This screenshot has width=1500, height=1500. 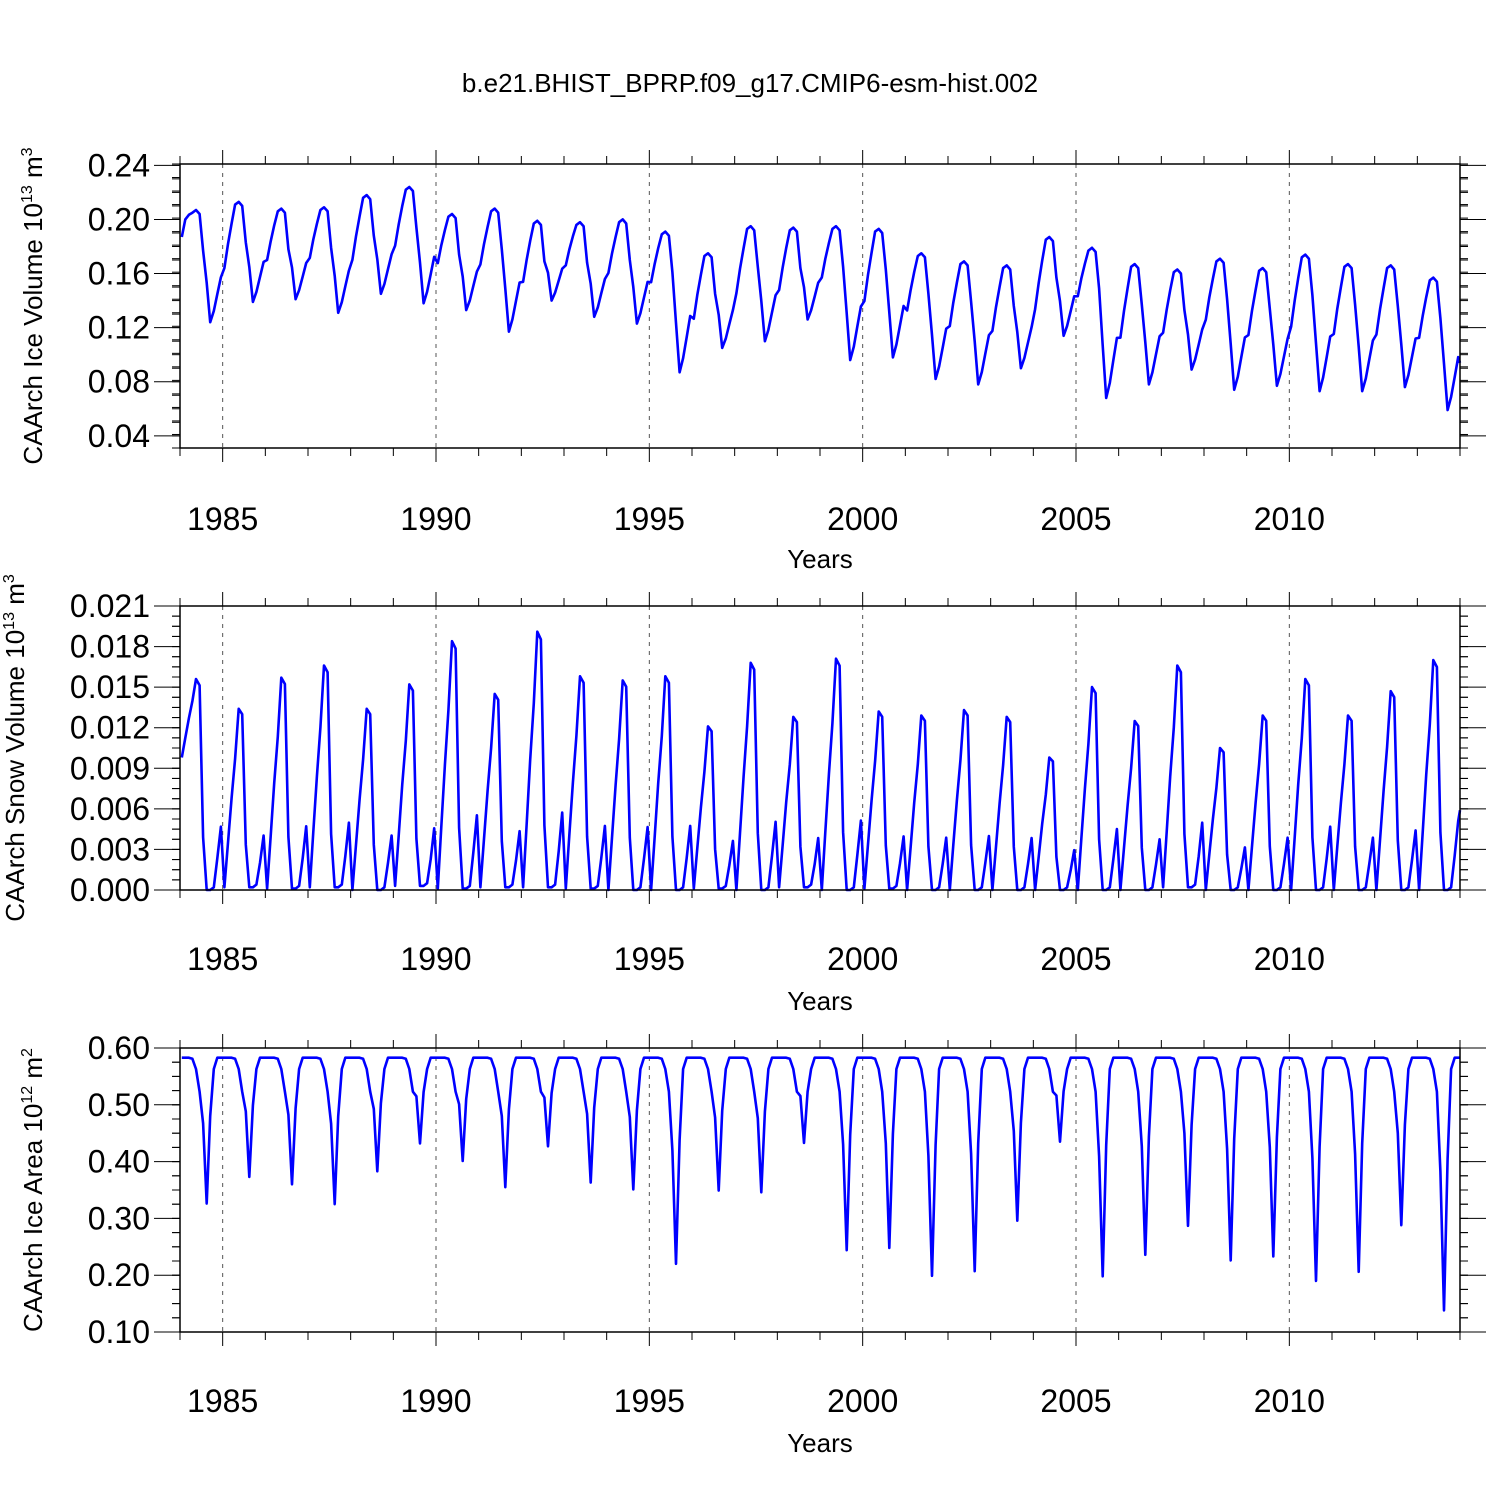 What do you see at coordinates (110, 606) in the screenshot?
I see `y-tick-label: 0.021` at bounding box center [110, 606].